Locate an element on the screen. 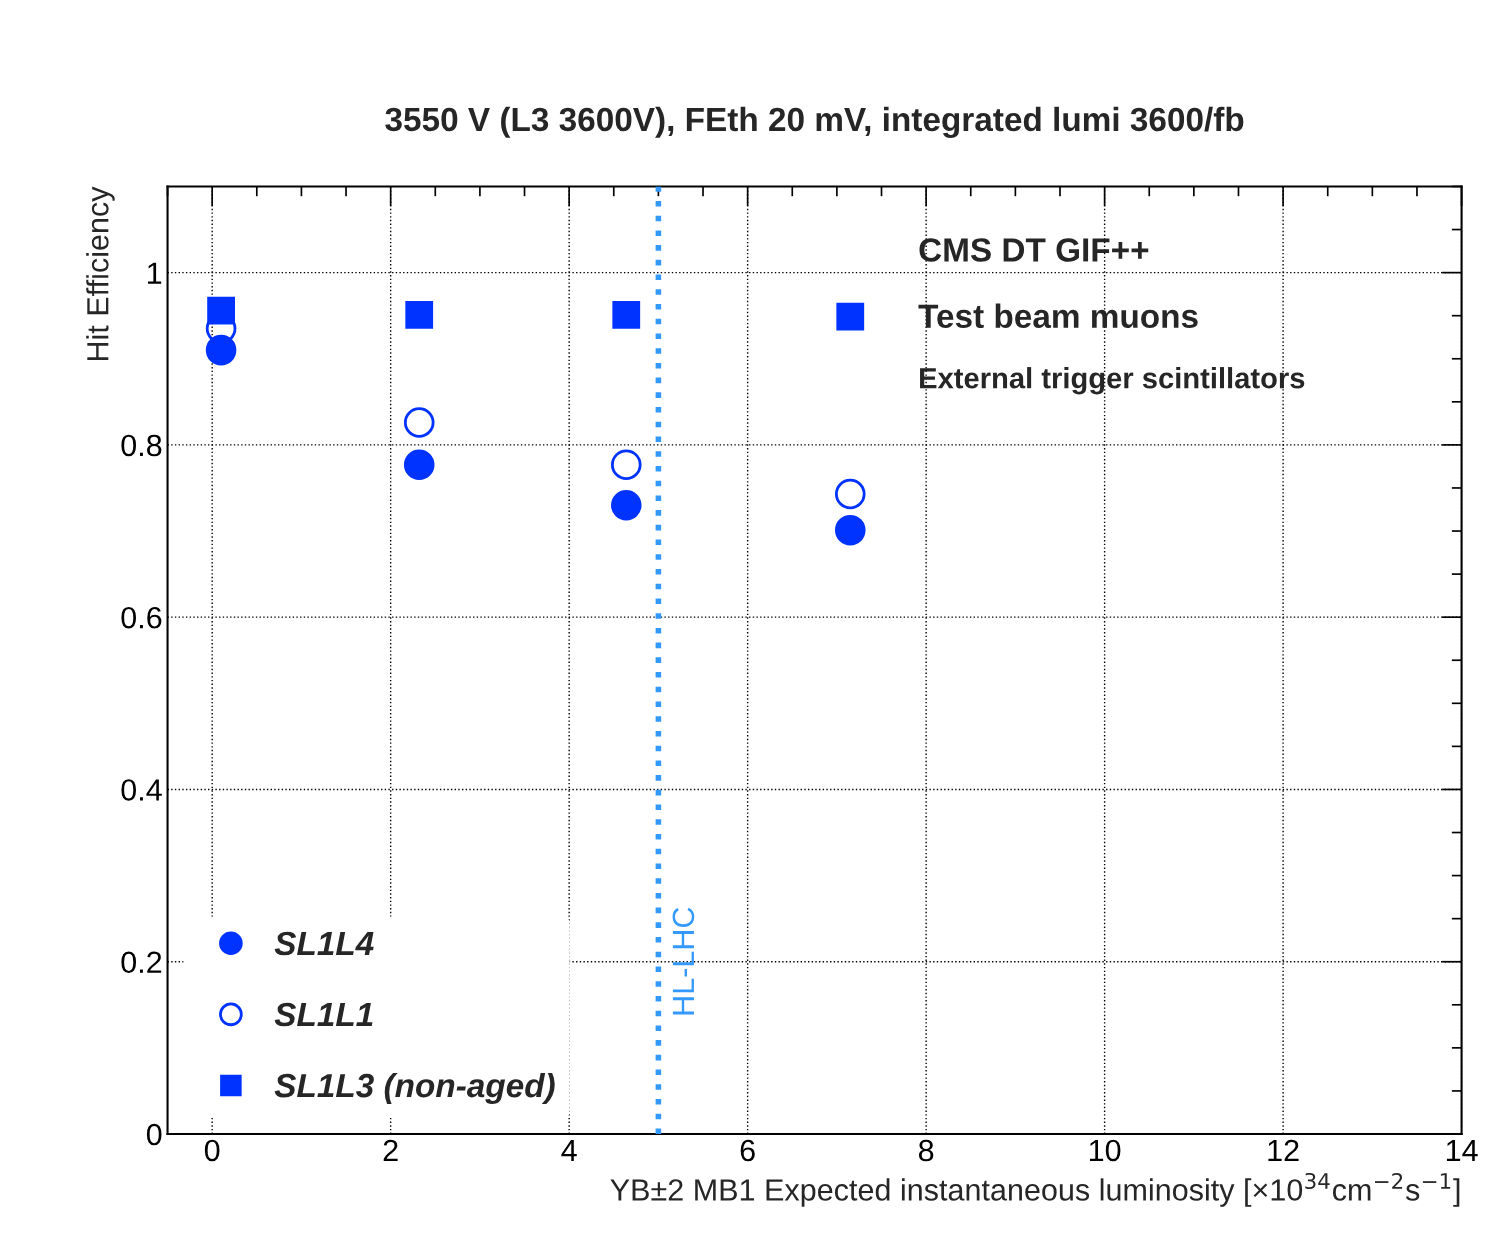  annotation: CMS DT GIF++ is located at coordinates (1034, 250).